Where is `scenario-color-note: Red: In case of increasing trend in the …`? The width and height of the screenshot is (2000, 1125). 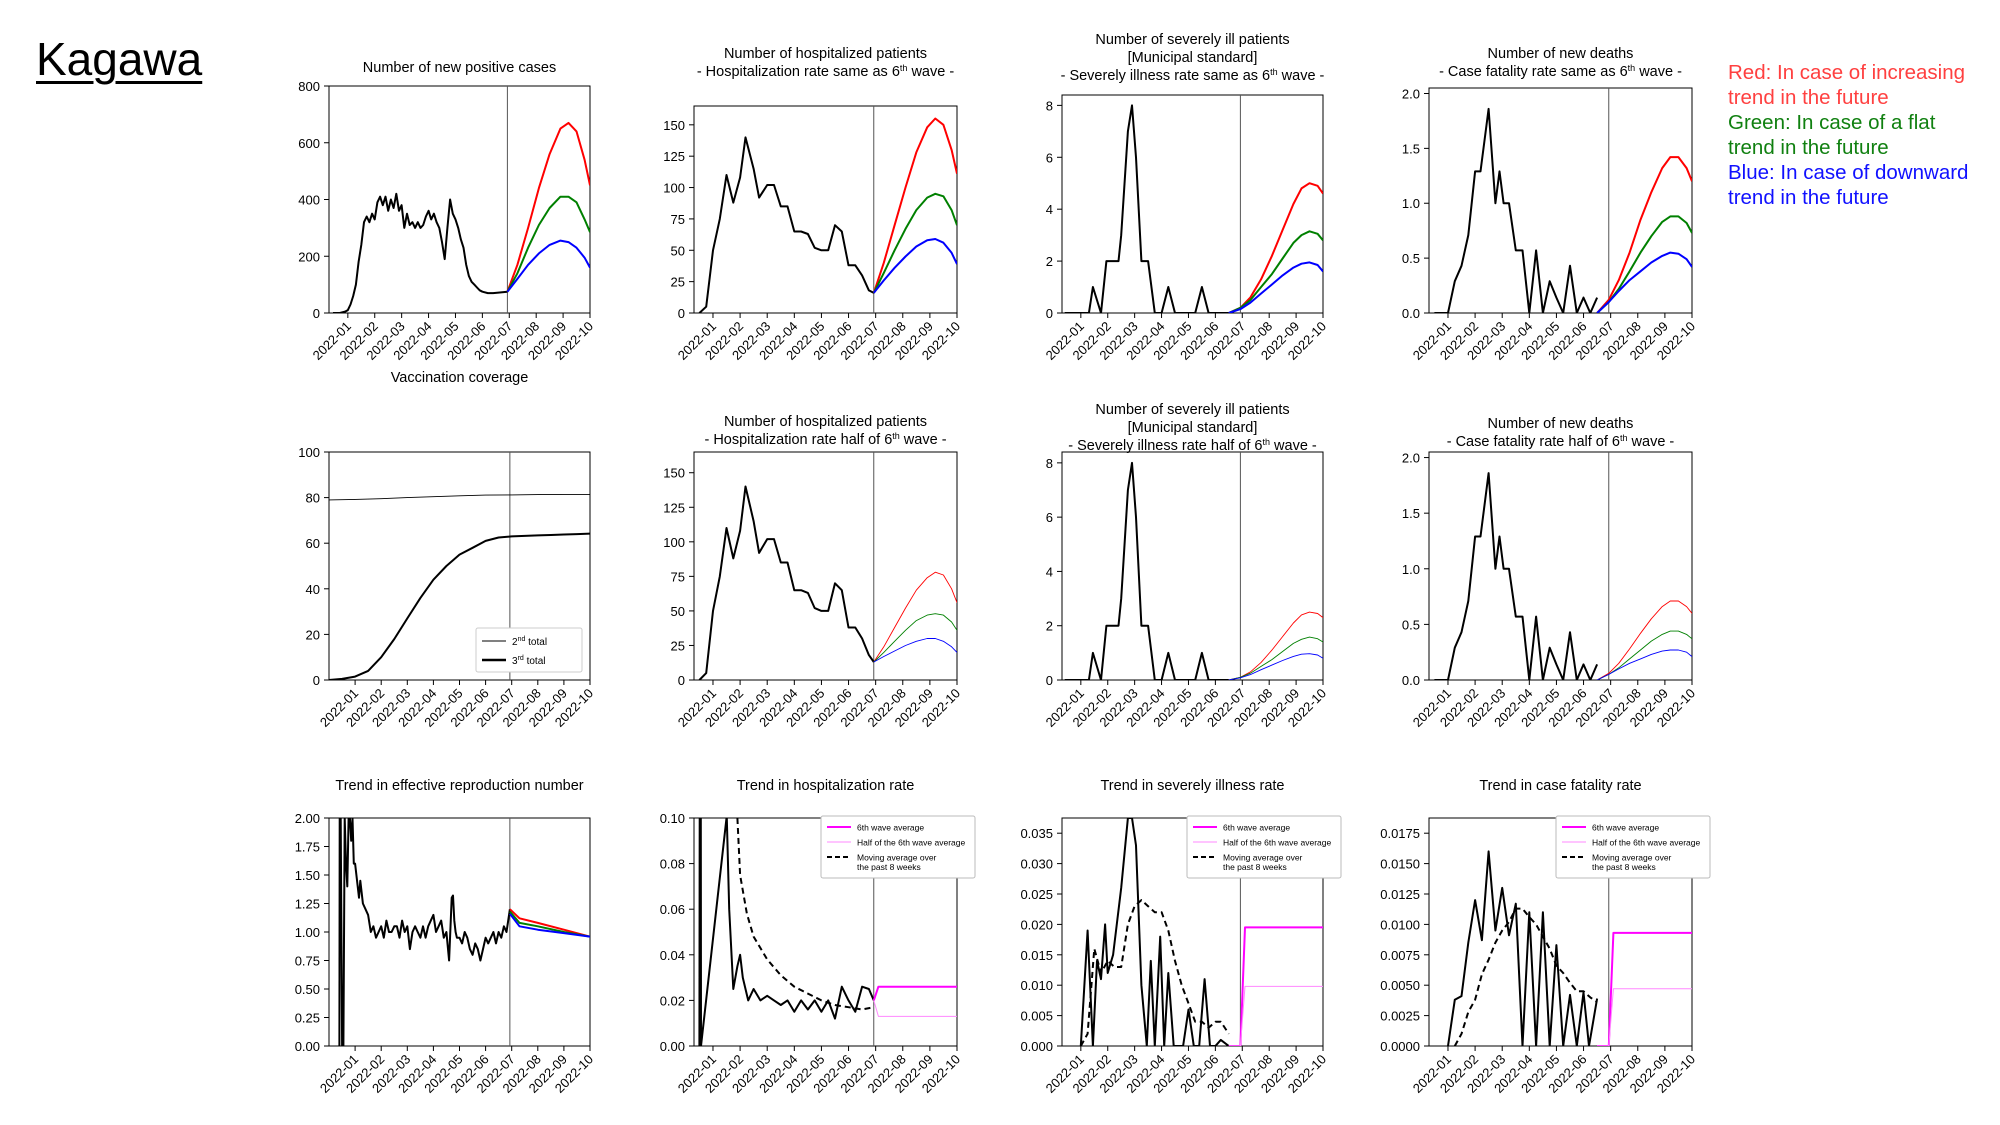
scenario-color-note: Red: In case of increasing trend in the … is located at coordinates (1848, 135).